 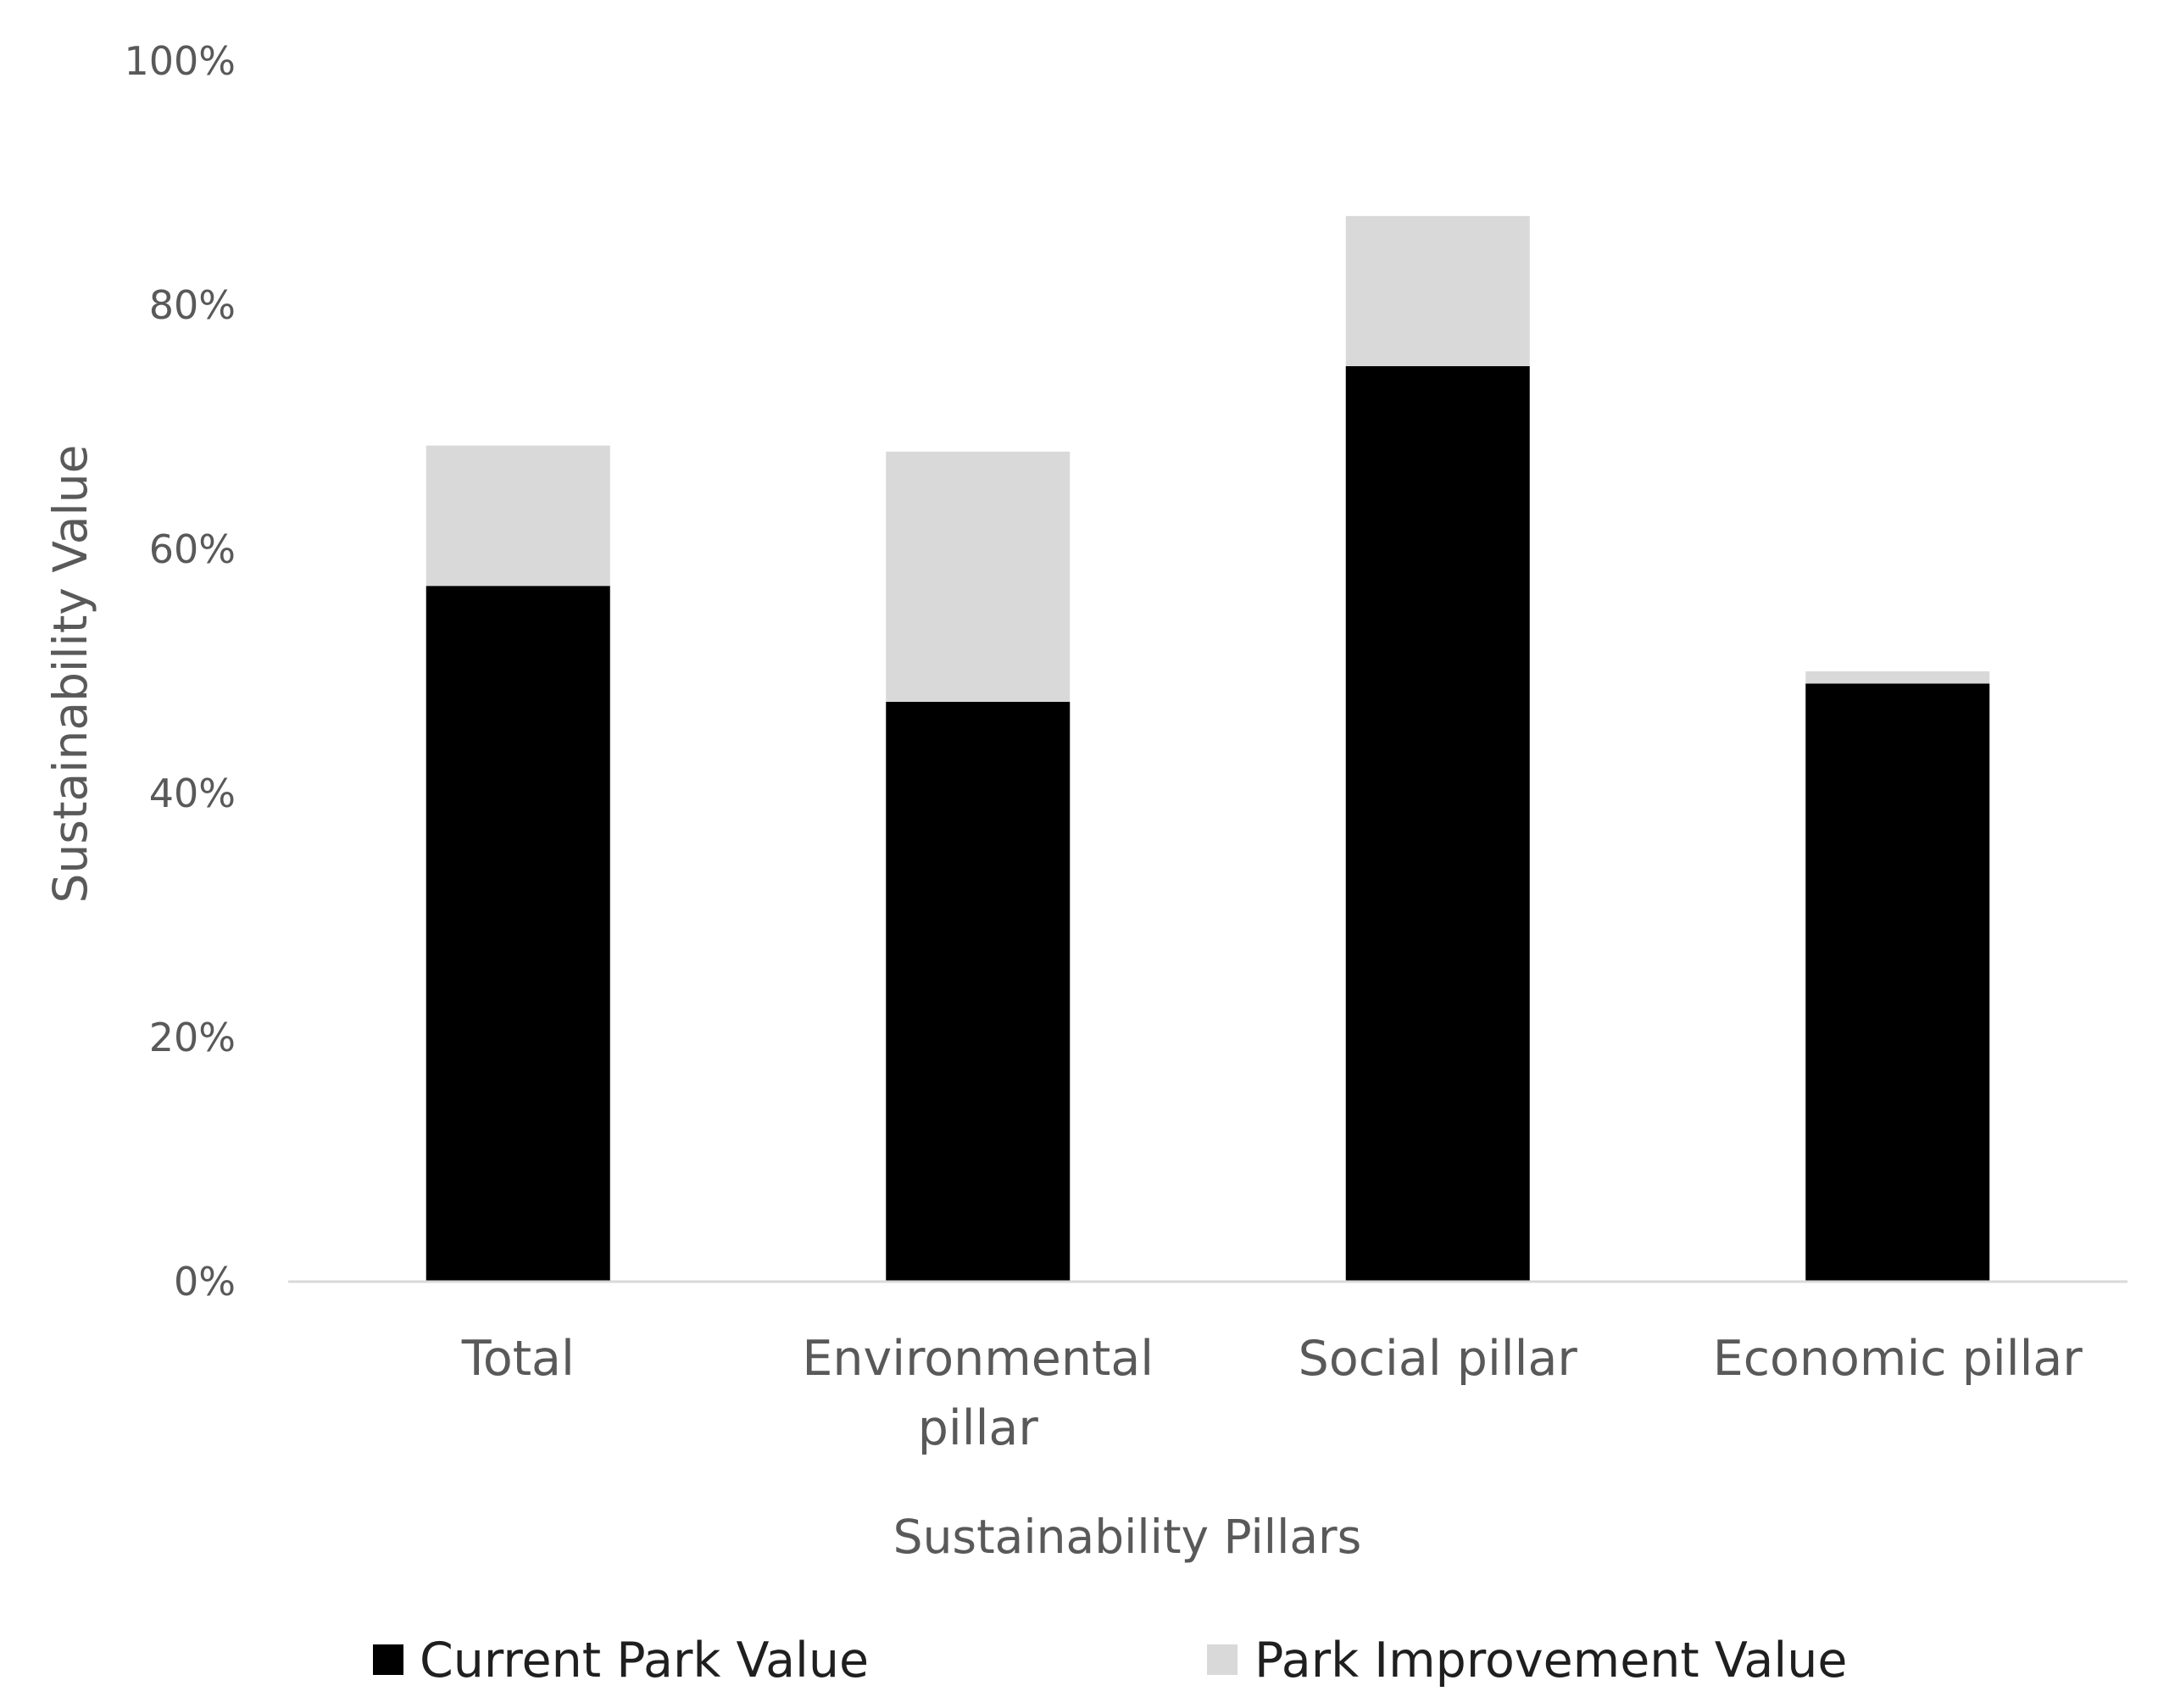 I want to click on legend-swatch-improvement, so click(x=1223, y=1659).